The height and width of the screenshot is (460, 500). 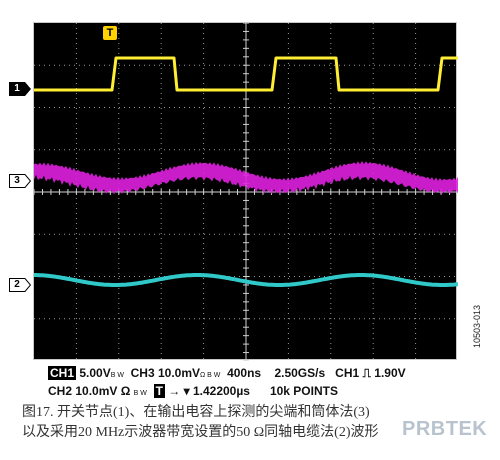 I want to click on channel-2-marker-label: 2, so click(x=17, y=284).